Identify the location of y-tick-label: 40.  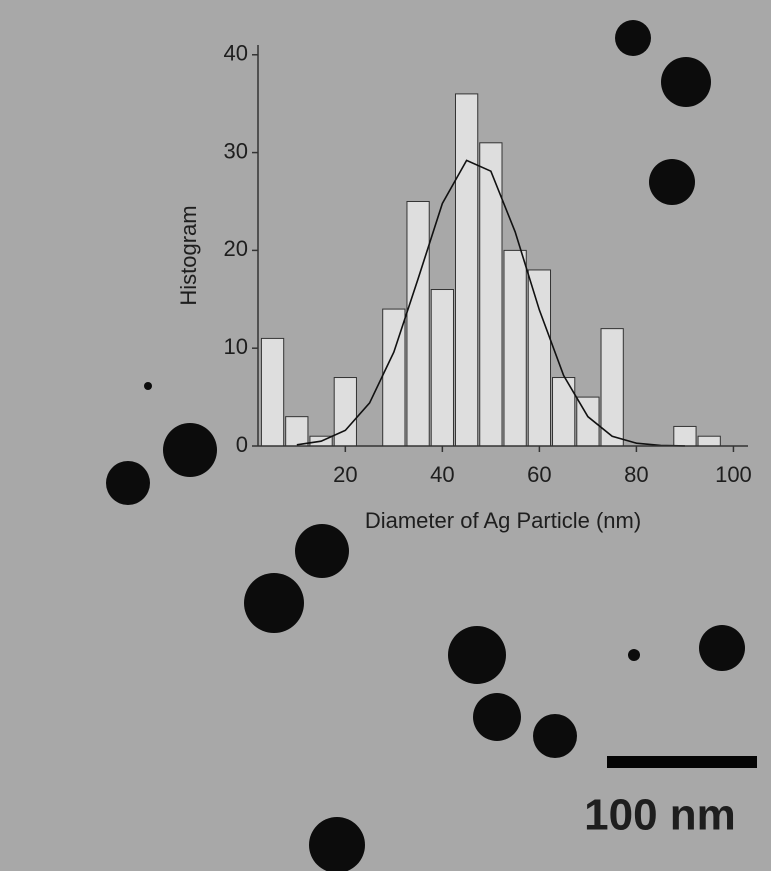
(236, 53).